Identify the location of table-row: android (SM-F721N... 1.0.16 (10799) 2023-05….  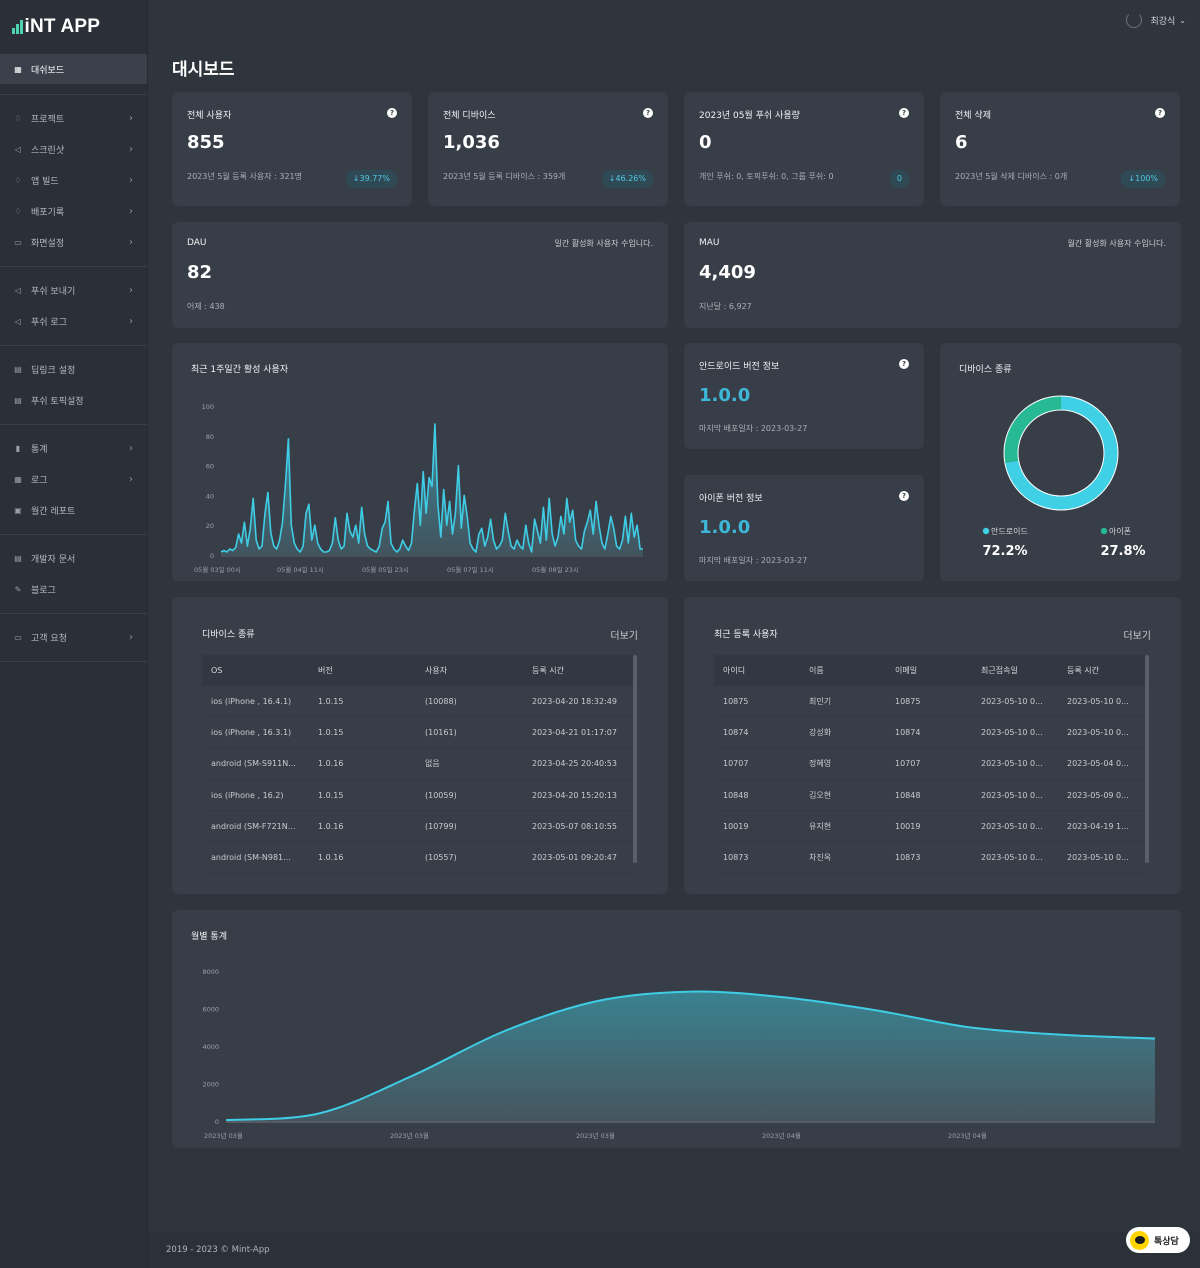
(418, 827).